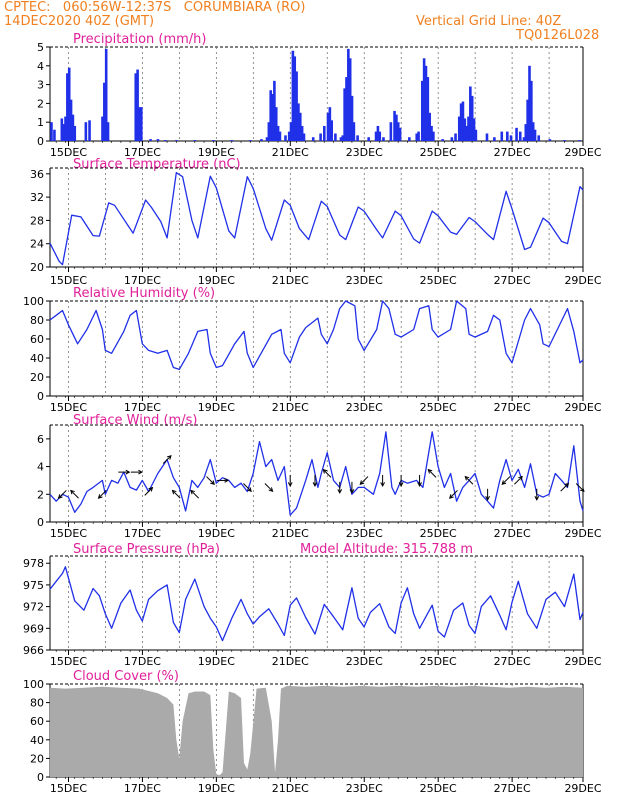 Image resolution: width=618 pixels, height=800 pixels. I want to click on cloud-date-label: 19DEC, so click(216, 788).